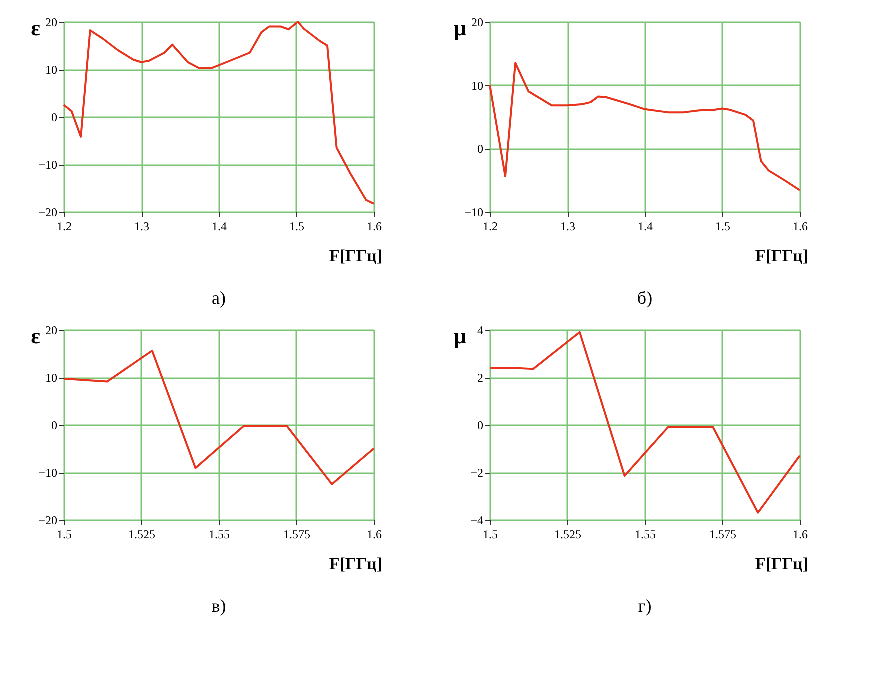 This screenshot has width=877, height=691. I want to click on y-tick-label: 4, so click(481, 331).